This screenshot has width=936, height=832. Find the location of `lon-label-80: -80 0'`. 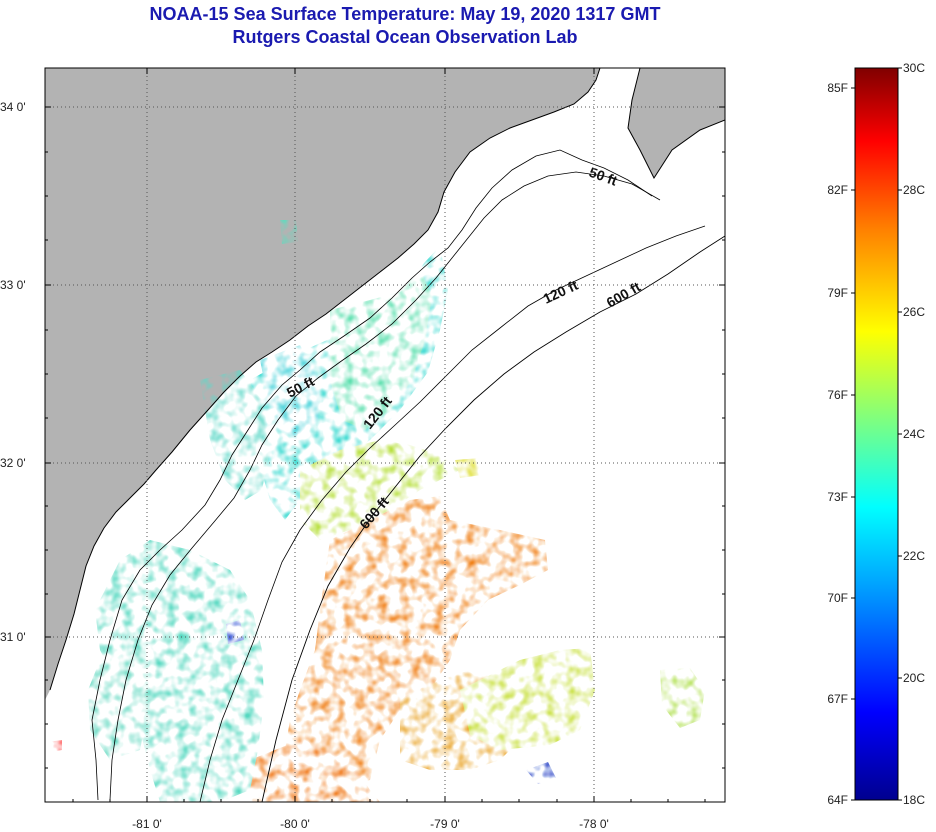

lon-label-80: -80 0' is located at coordinates (295, 824).